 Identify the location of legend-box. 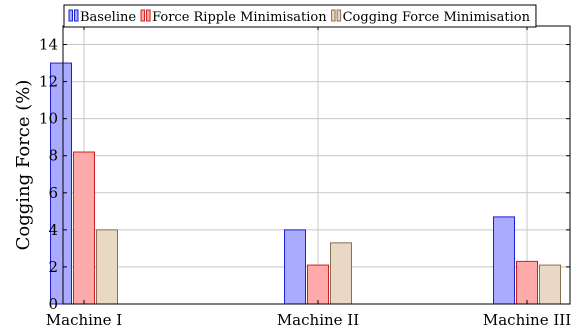
(300, 16).